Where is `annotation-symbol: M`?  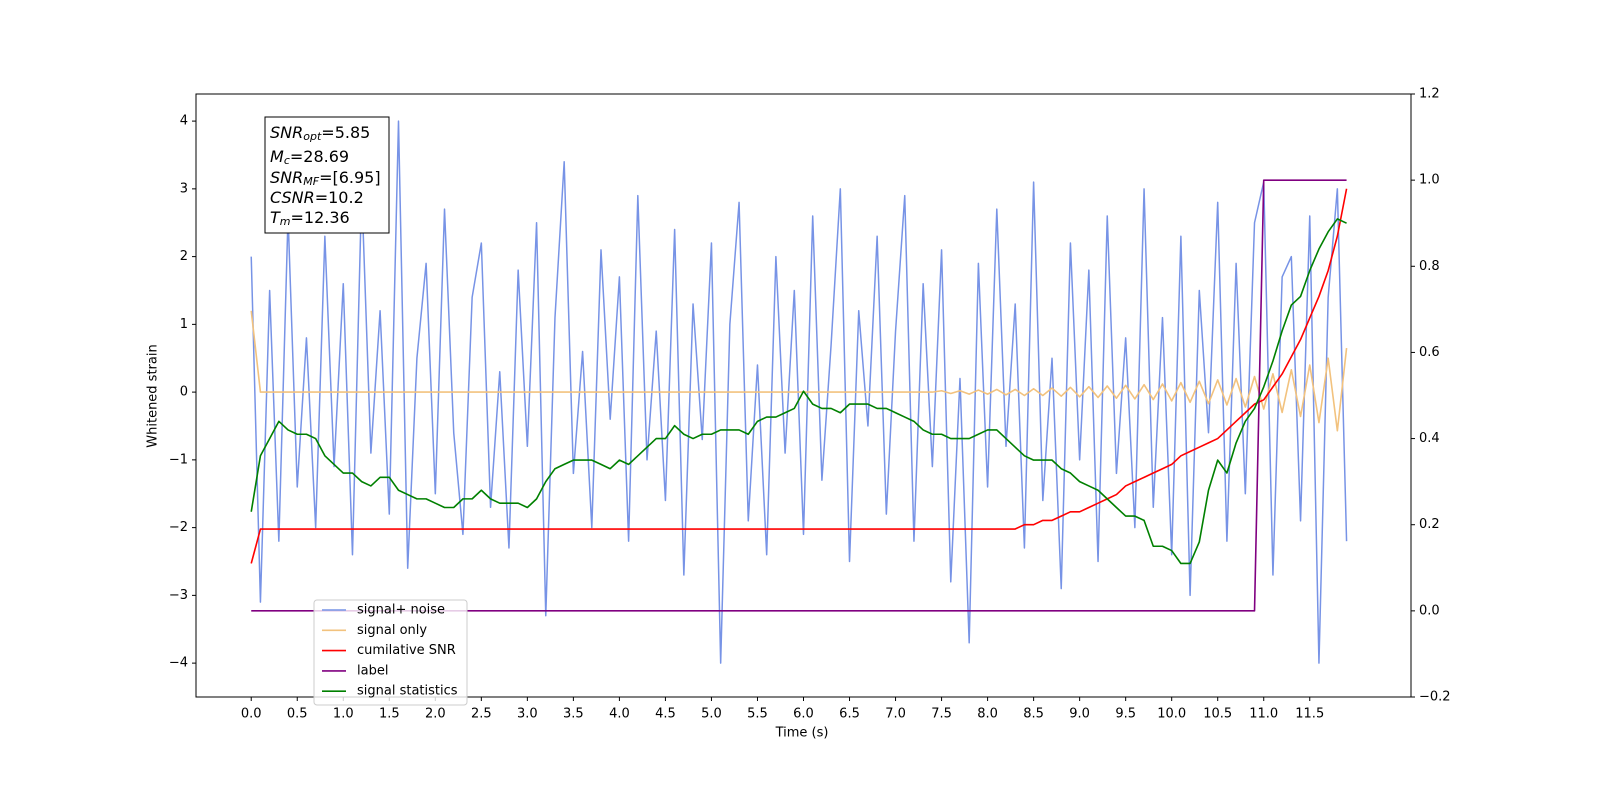
annotation-symbol: M is located at coordinates (277, 156).